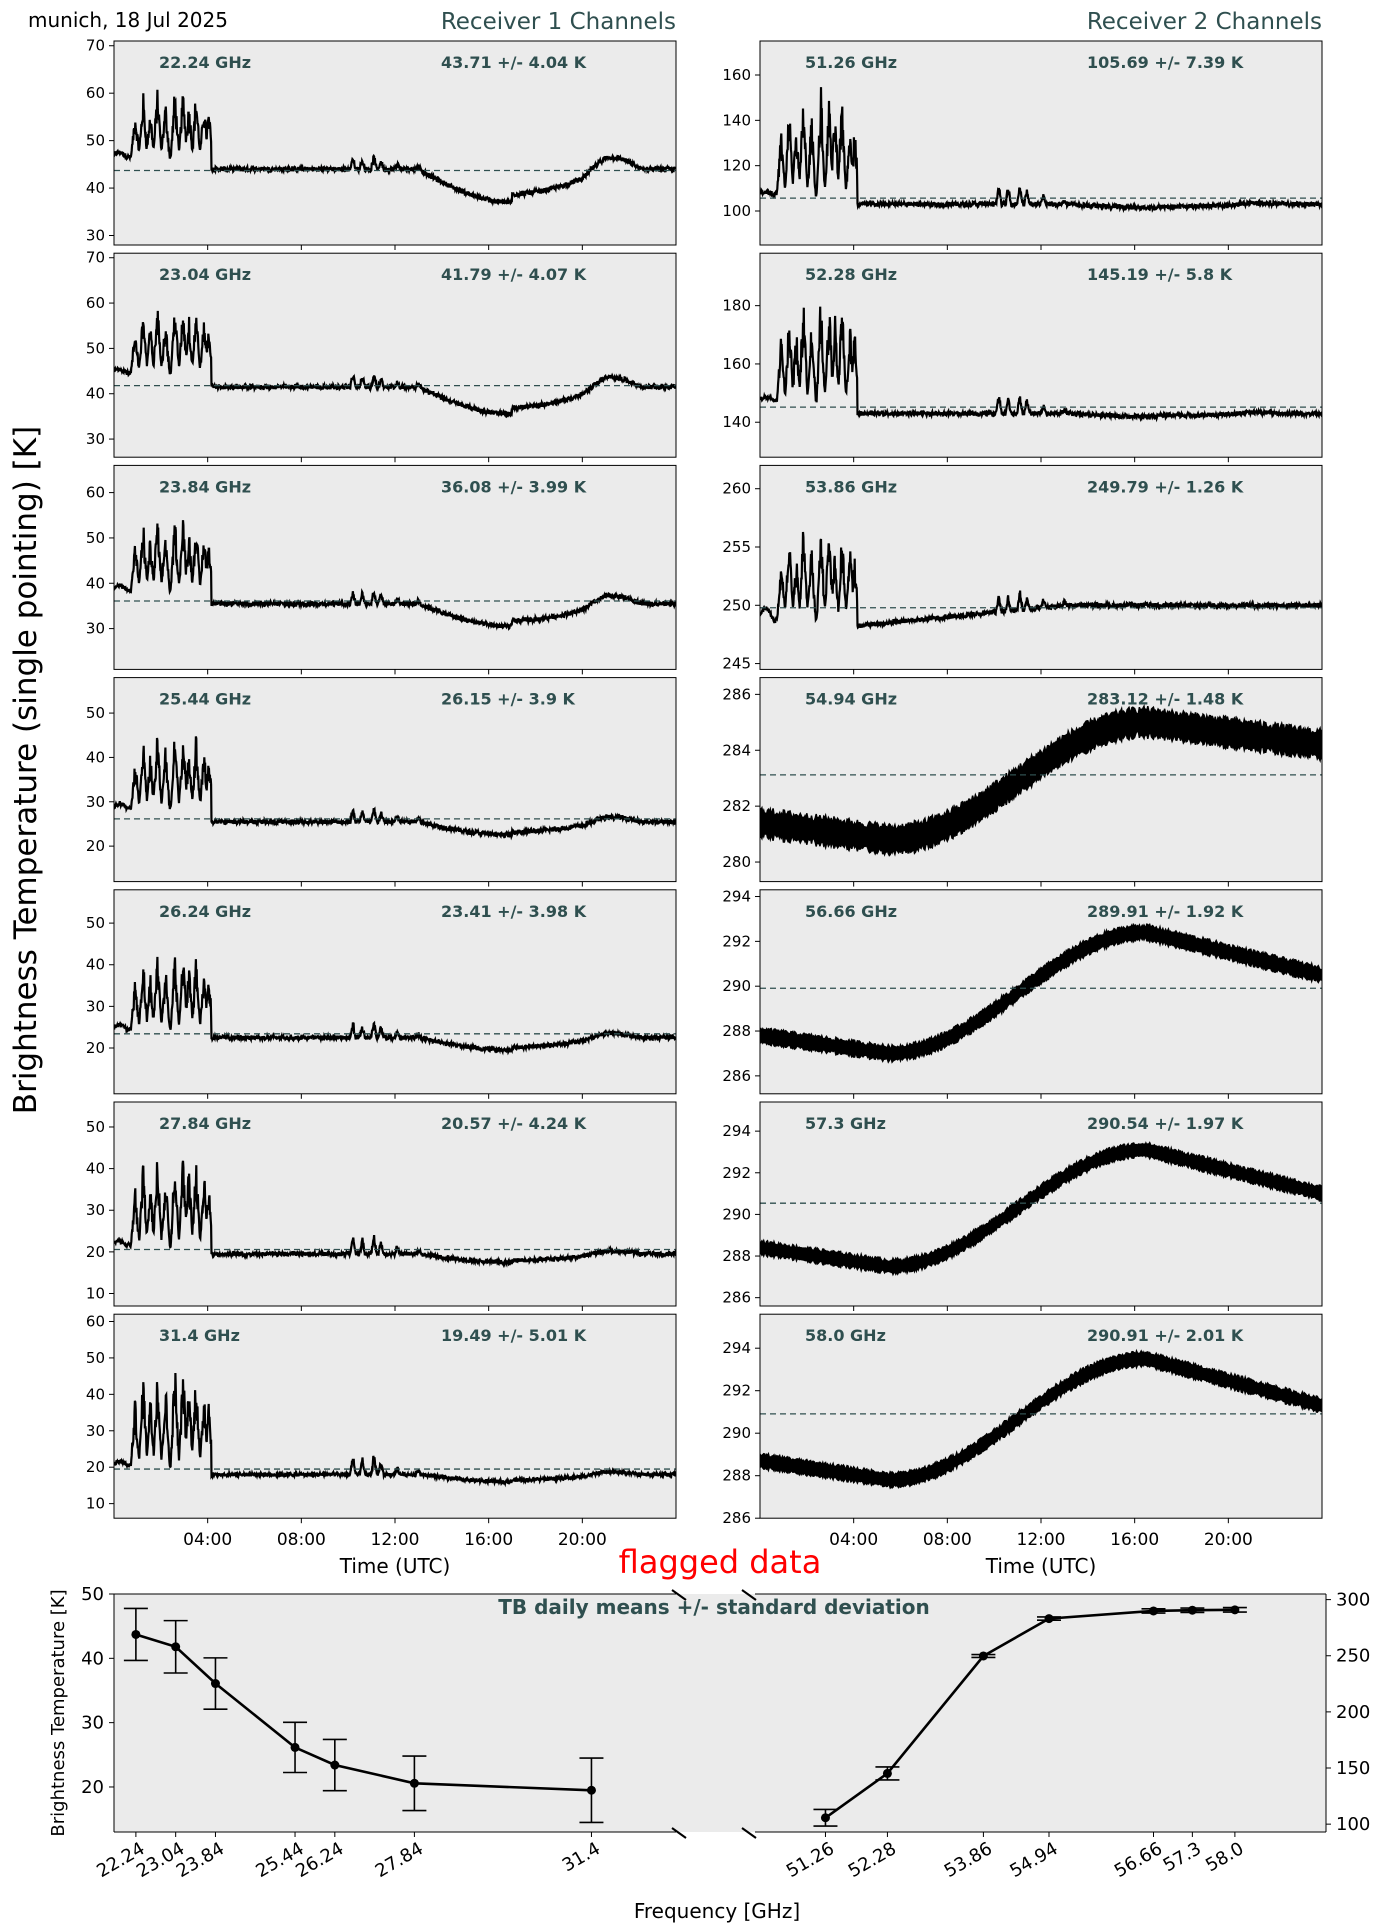 This screenshot has height=1927, width=1384. I want to click on left-y-tick-label: 30, so click(92, 1723).